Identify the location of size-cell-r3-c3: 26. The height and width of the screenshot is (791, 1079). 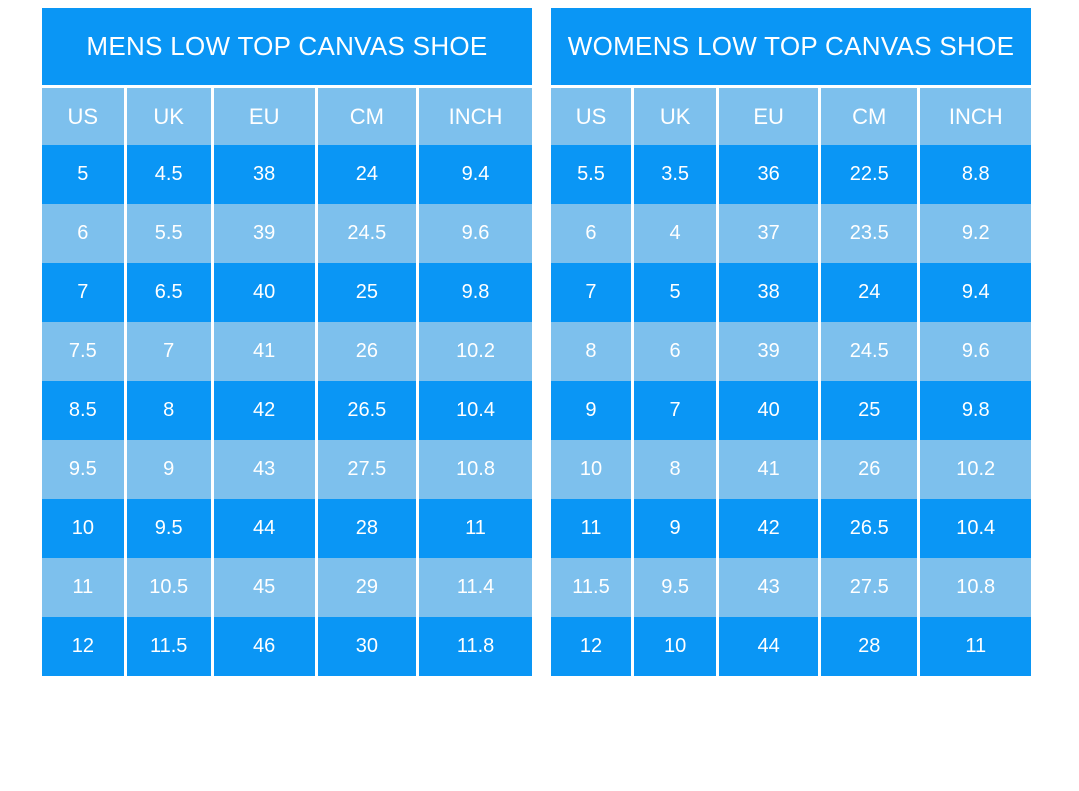
(367, 351).